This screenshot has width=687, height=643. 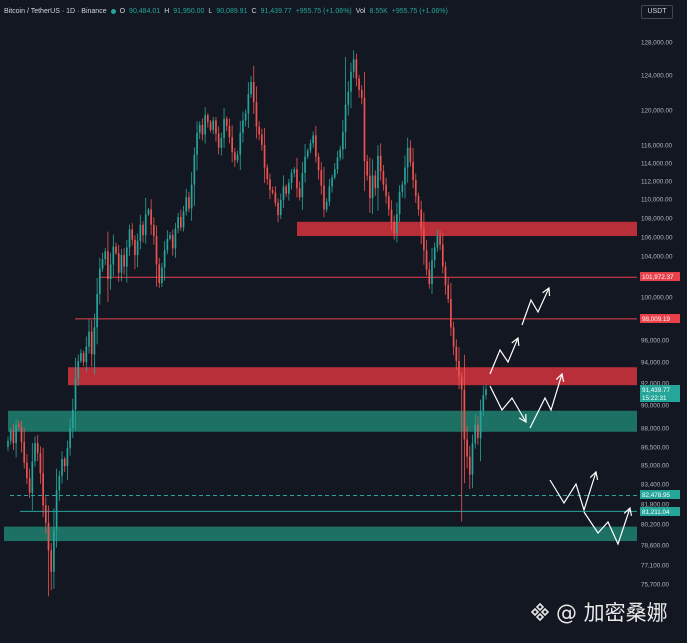 What do you see at coordinates (657, 238) in the screenshot?
I see `price-tick-label: 106,000.00` at bounding box center [657, 238].